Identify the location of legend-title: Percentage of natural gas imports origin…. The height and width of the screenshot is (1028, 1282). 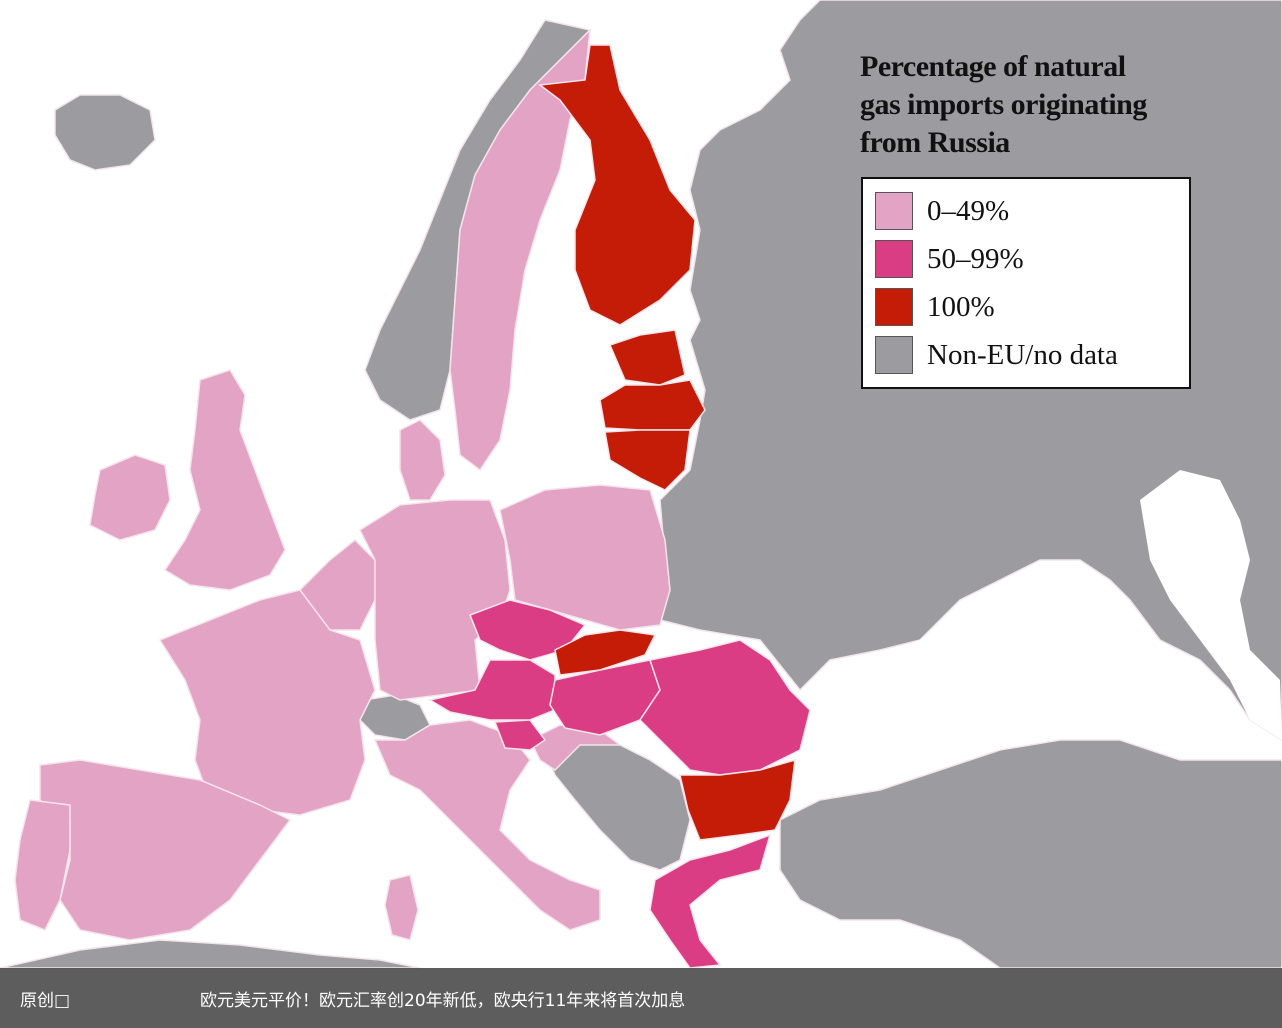
(1060, 105).